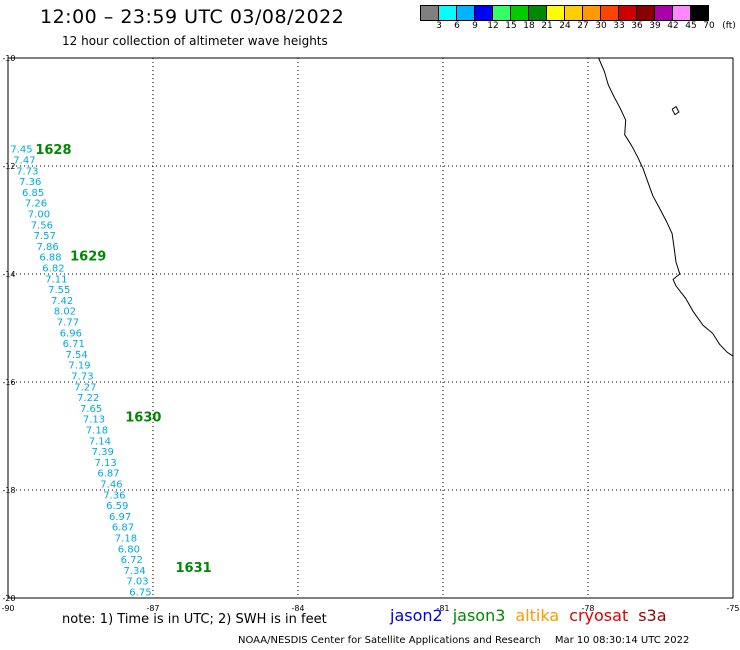 This screenshot has height=650, width=740. I want to click on x-tick-label: -81, so click(442, 608).